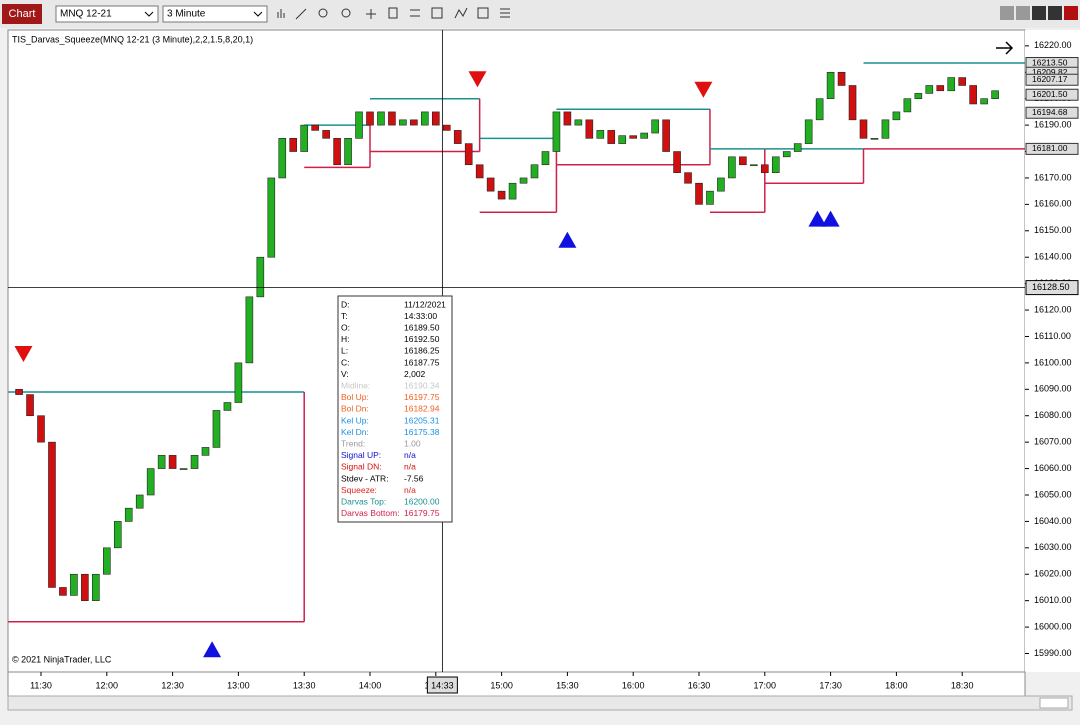 The height and width of the screenshot is (725, 1080). I want to click on interval-select, so click(215, 14).